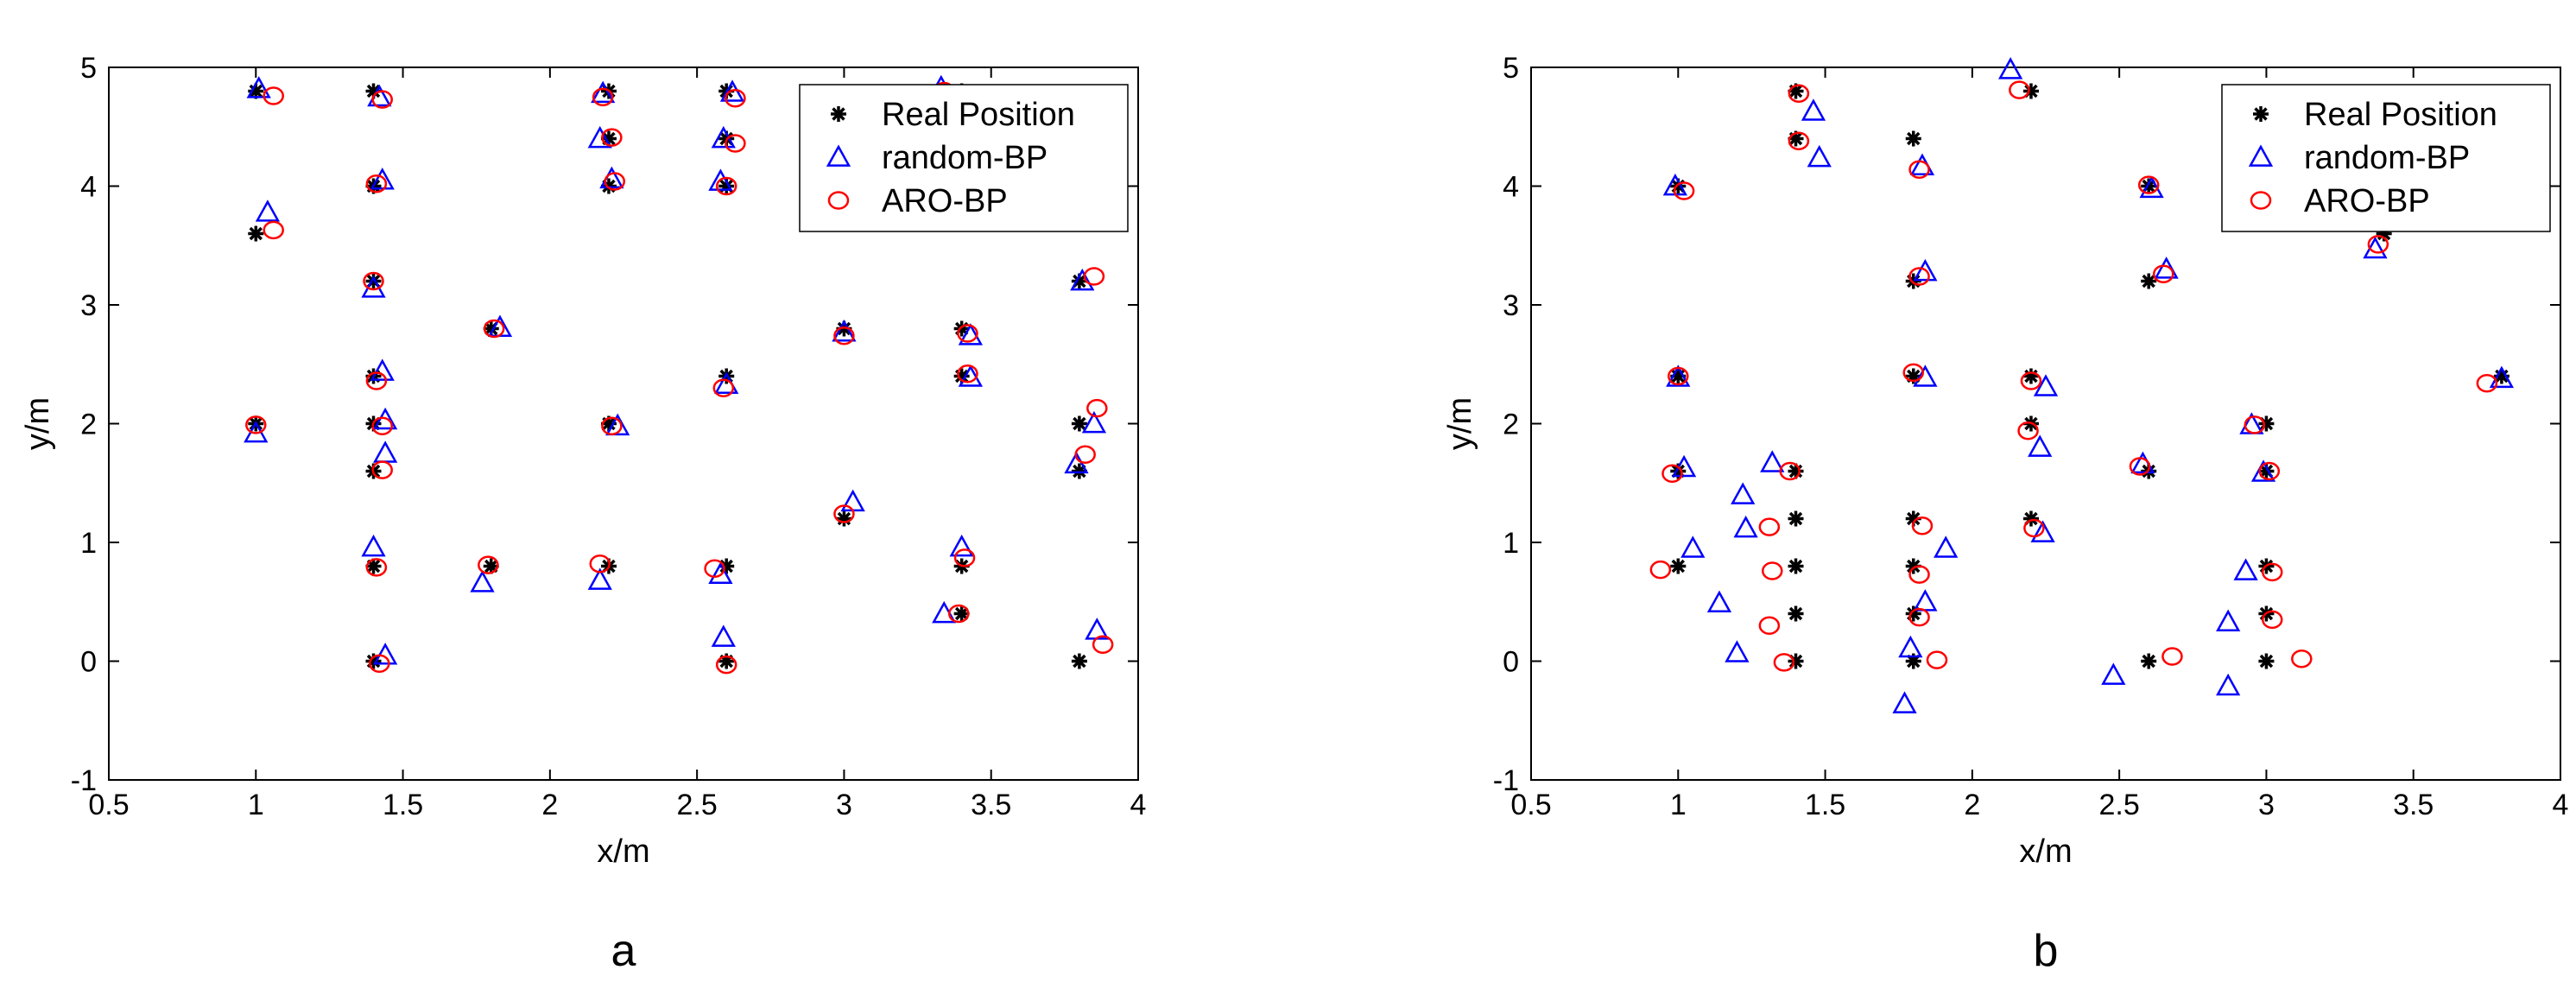 Image resolution: width=2576 pixels, height=995 pixels. Describe the element at coordinates (1460, 423) in the screenshot. I see `y-axis-label: y/m` at that location.